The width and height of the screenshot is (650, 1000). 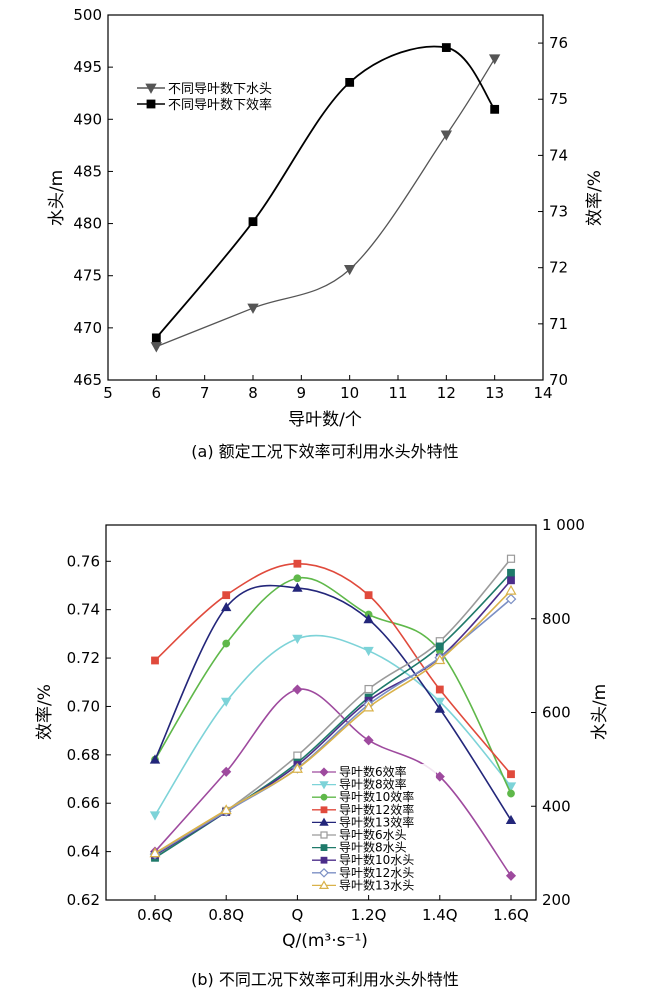 What do you see at coordinates (155, 915) in the screenshot?
I see `x-tick-label: 0.6Q` at bounding box center [155, 915].